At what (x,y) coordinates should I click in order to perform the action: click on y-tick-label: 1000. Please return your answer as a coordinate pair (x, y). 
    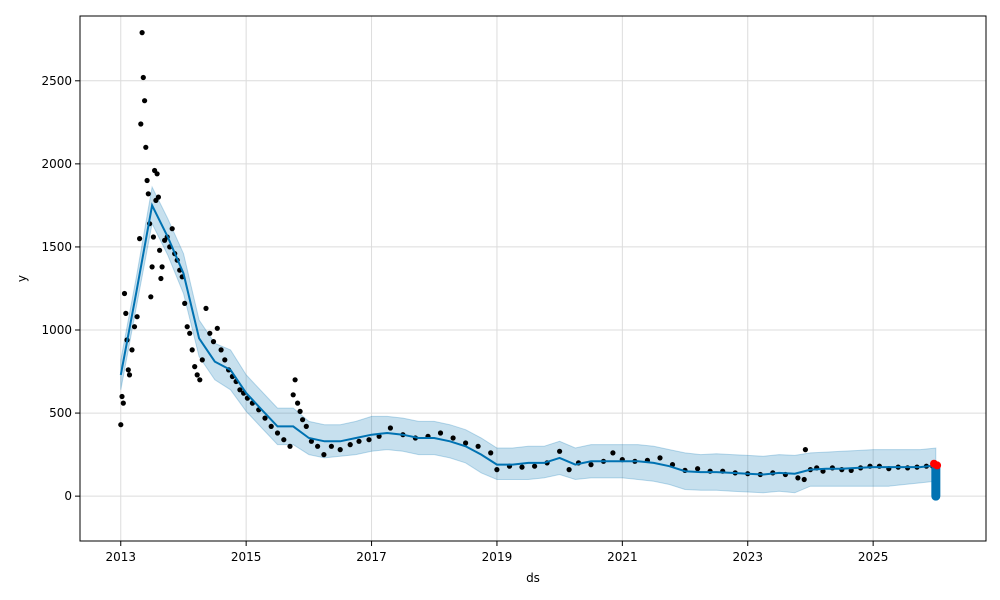
    Looking at the image, I should click on (56, 330).